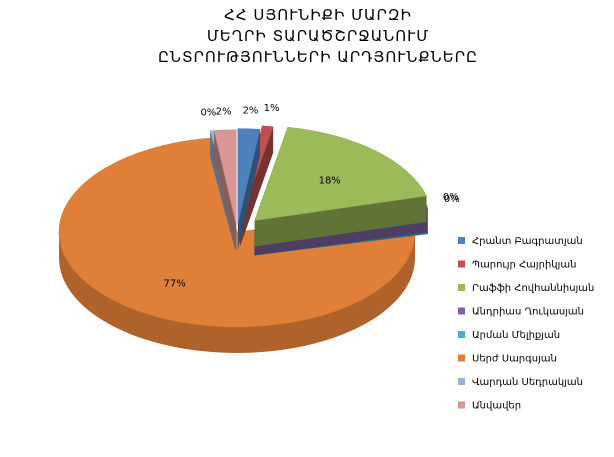 This screenshot has width=614, height=457. I want to click on slice-data-label: 18%, so click(330, 180).